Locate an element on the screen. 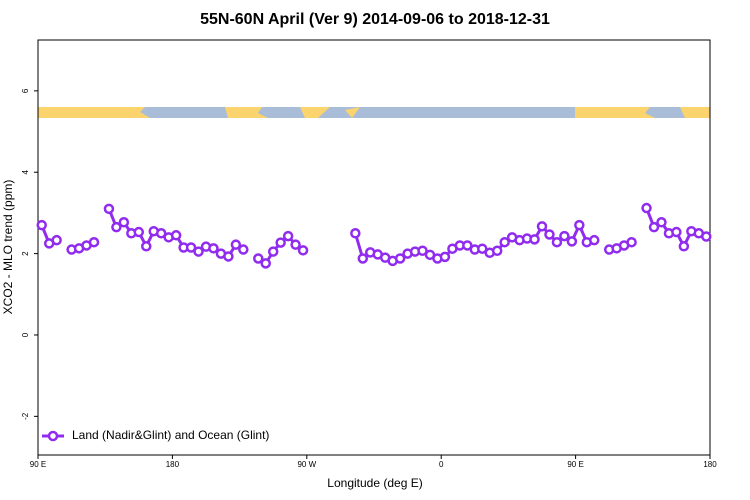 The height and width of the screenshot is (500, 750). y-tick-label: 0 is located at coordinates (25, 334).